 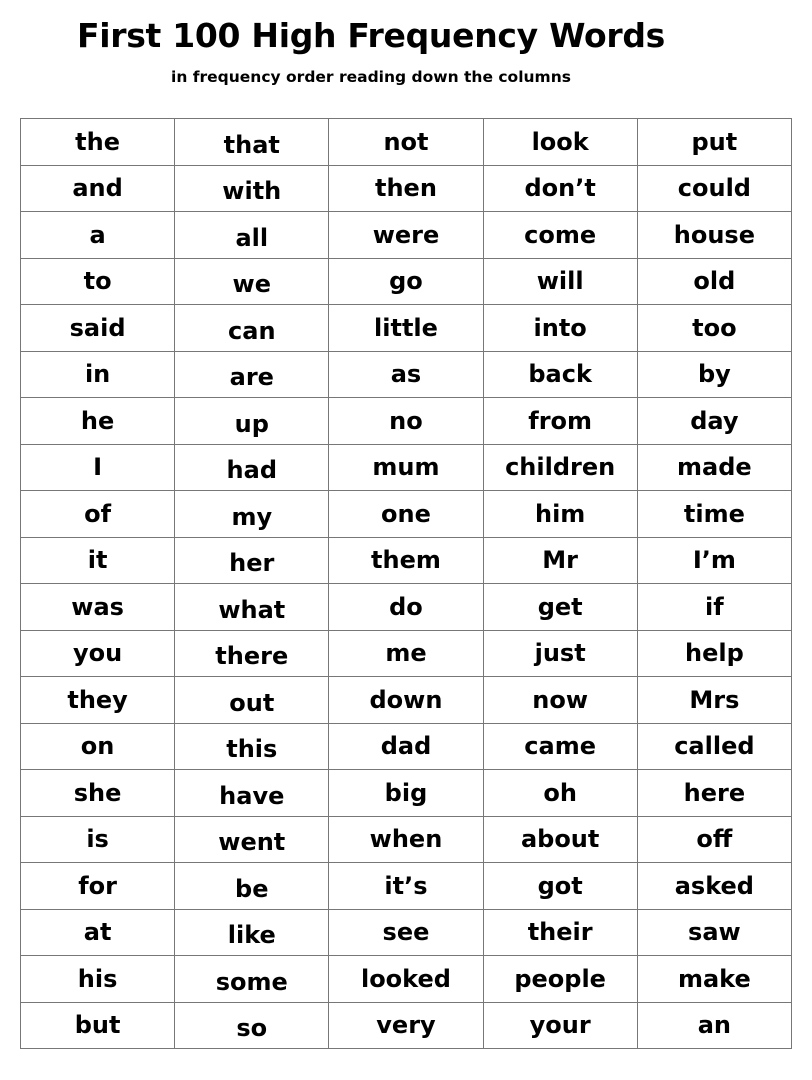 What do you see at coordinates (252, 142) in the screenshot?
I see `word-cell: that` at bounding box center [252, 142].